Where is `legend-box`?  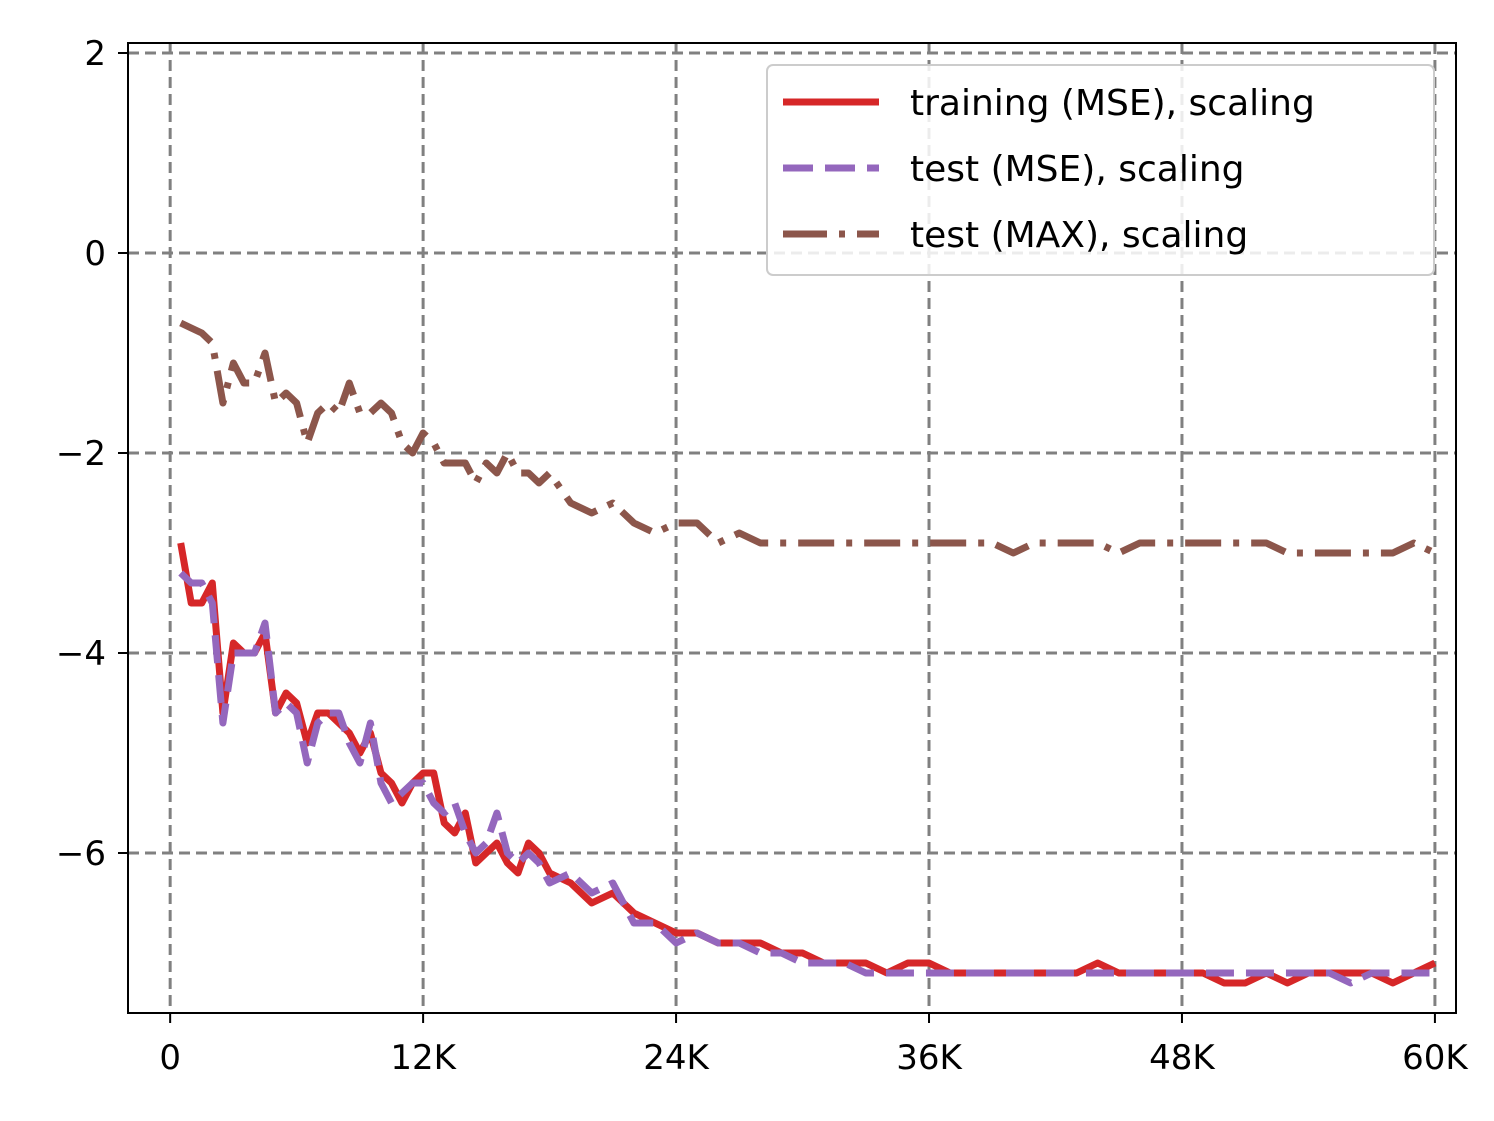
legend-box is located at coordinates (1100, 170).